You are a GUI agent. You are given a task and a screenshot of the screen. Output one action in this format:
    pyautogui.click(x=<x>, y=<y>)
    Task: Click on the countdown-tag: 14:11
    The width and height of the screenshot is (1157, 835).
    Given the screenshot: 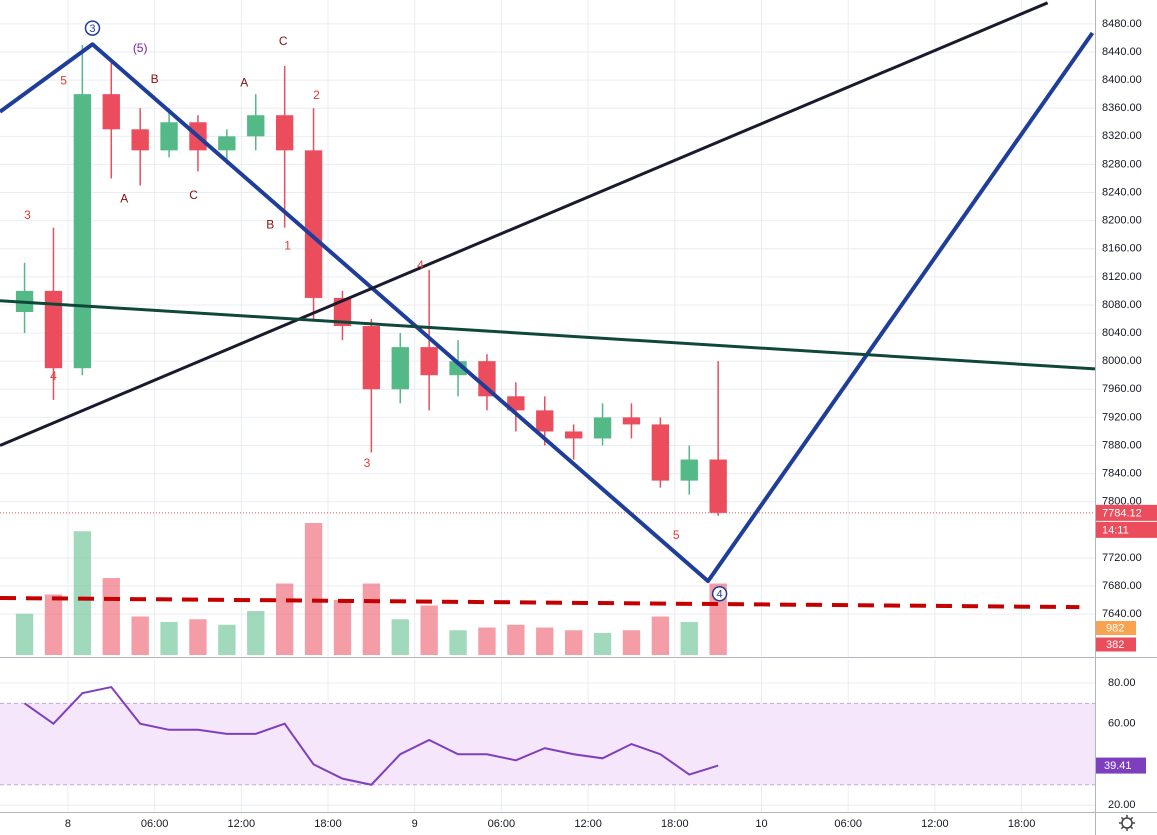 What is the action you would take?
    pyautogui.click(x=1115, y=530)
    